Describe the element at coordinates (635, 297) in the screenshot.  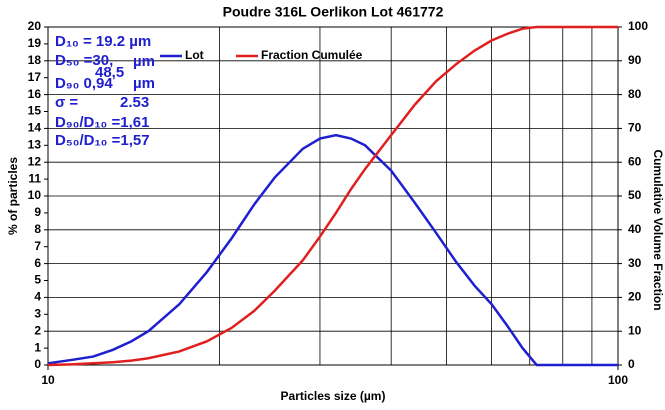
I see `y2-tick-label: 20` at that location.